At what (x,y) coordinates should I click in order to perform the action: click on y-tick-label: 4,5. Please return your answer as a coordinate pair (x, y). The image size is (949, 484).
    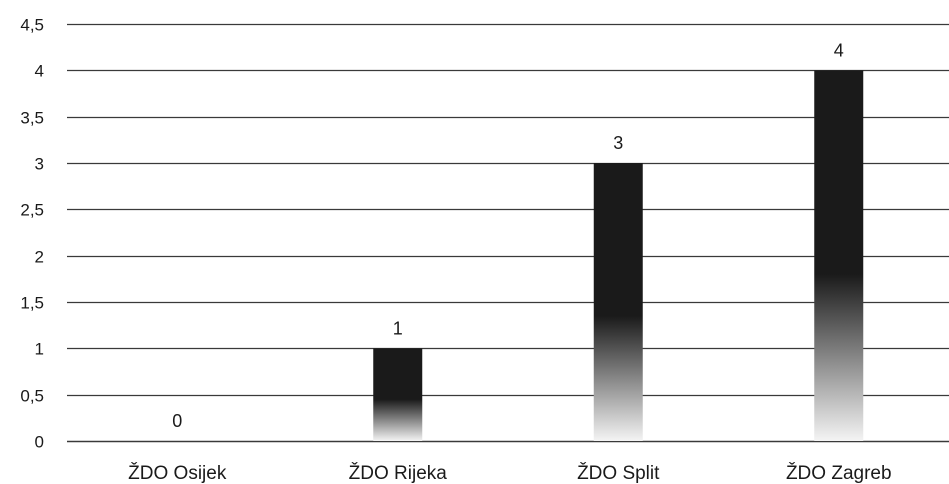
    Looking at the image, I should click on (32, 25).